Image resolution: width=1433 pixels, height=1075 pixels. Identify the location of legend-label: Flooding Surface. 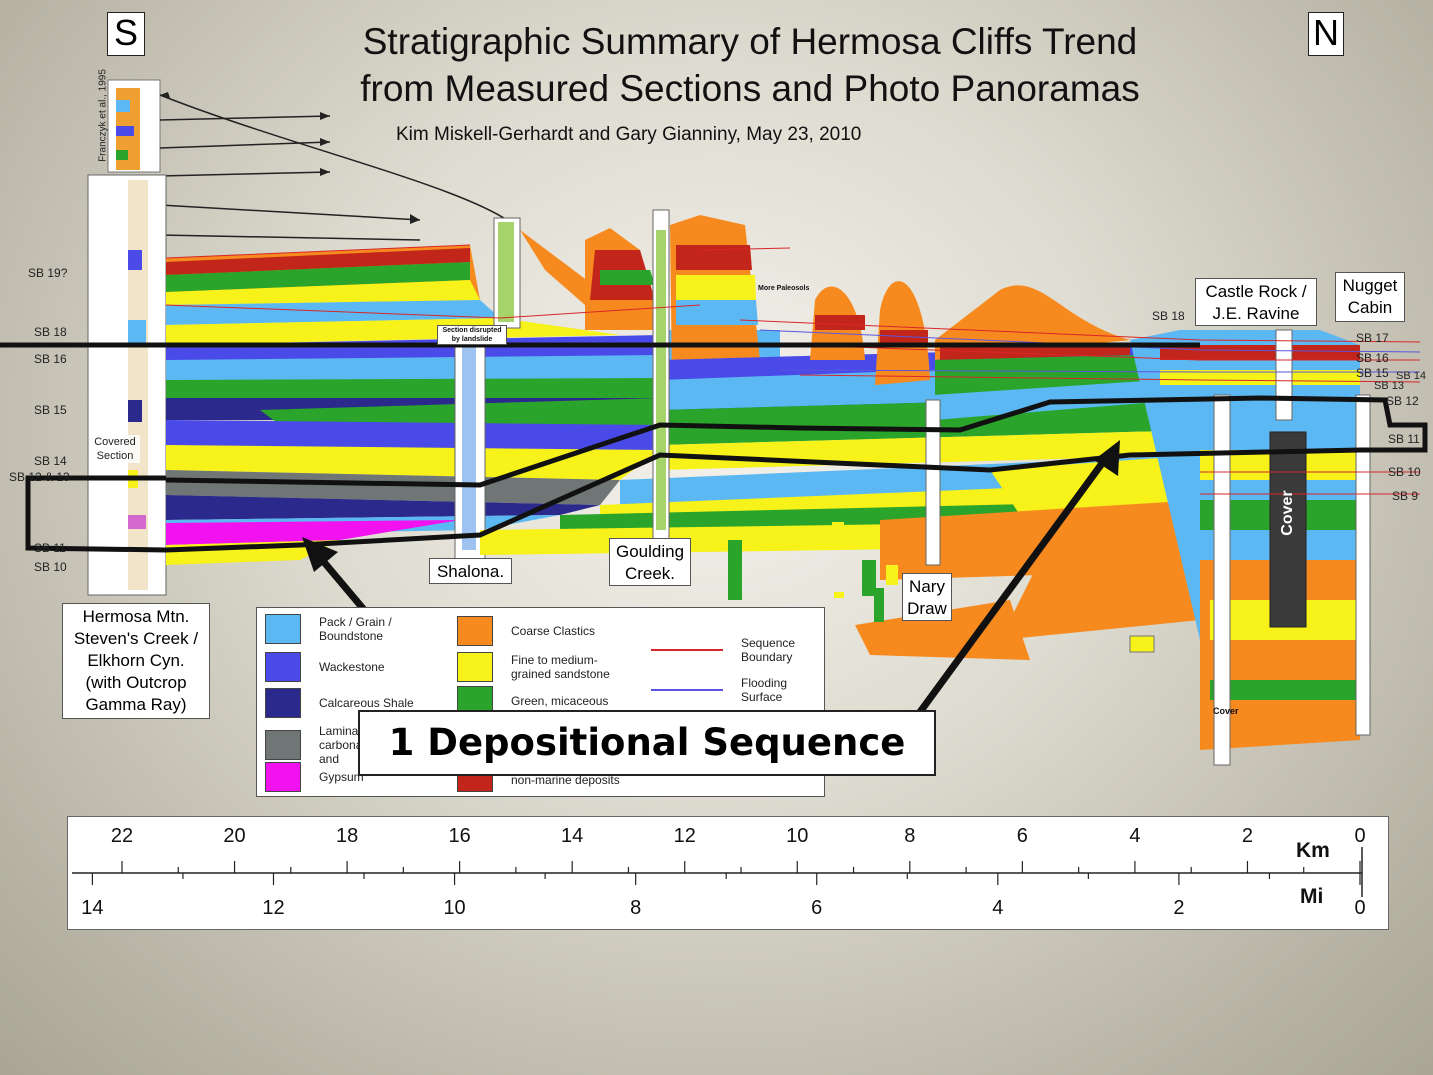
(764, 690).